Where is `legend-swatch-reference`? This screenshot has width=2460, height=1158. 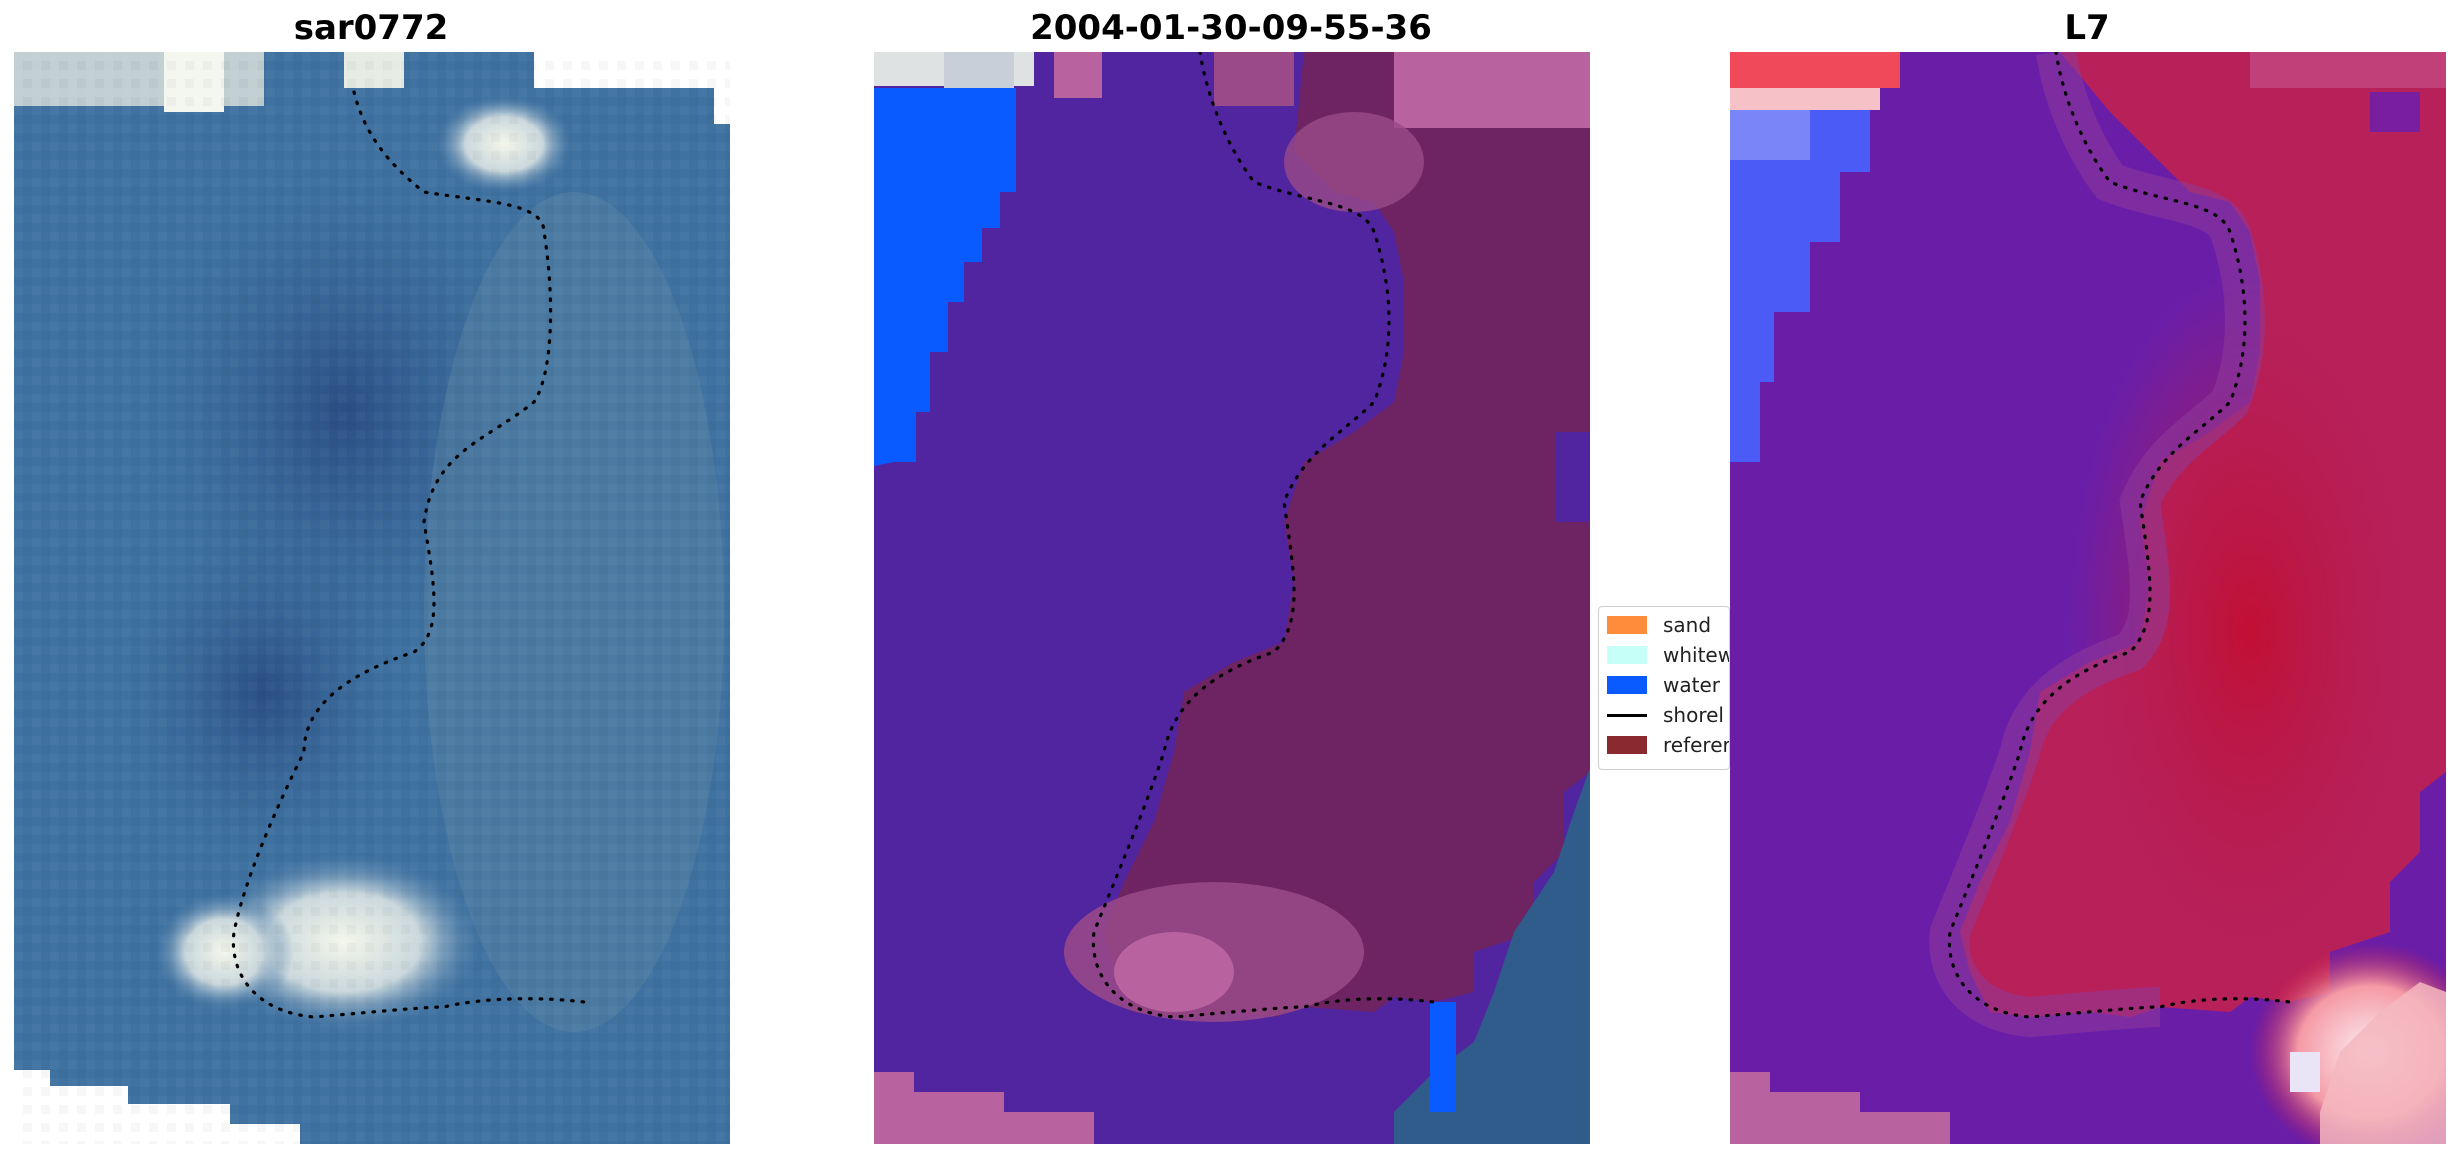 legend-swatch-reference is located at coordinates (1627, 745).